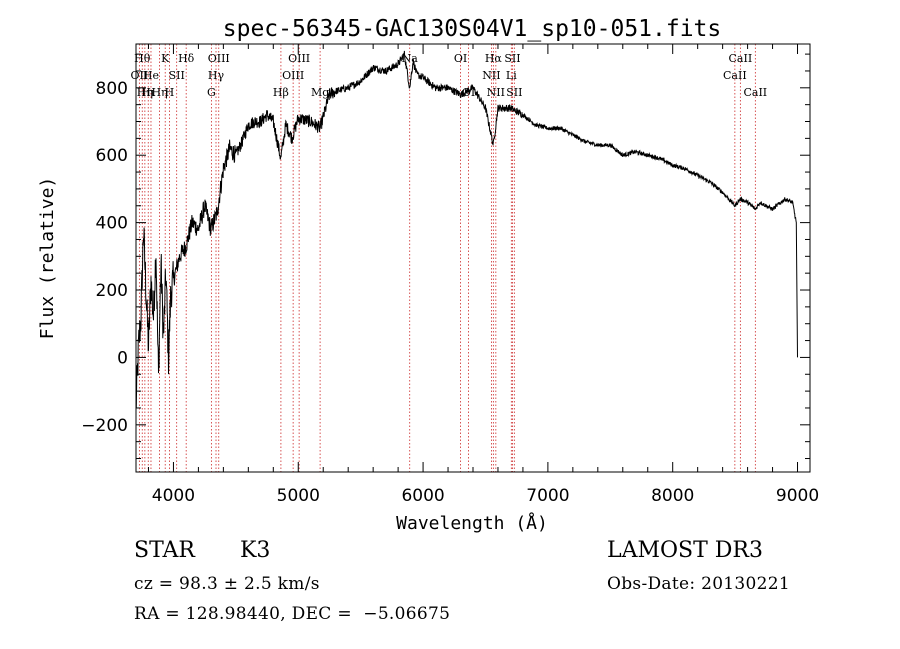 This screenshot has height=649, width=900. I want to click on line-label-6: K, so click(165, 58).